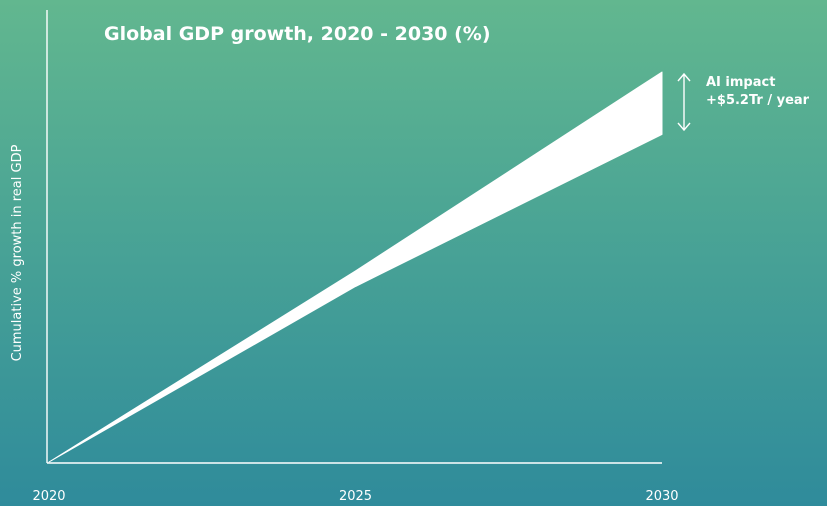 The height and width of the screenshot is (506, 827). What do you see at coordinates (661, 496) in the screenshot?
I see `x-tick-label-2030: 2030` at bounding box center [661, 496].